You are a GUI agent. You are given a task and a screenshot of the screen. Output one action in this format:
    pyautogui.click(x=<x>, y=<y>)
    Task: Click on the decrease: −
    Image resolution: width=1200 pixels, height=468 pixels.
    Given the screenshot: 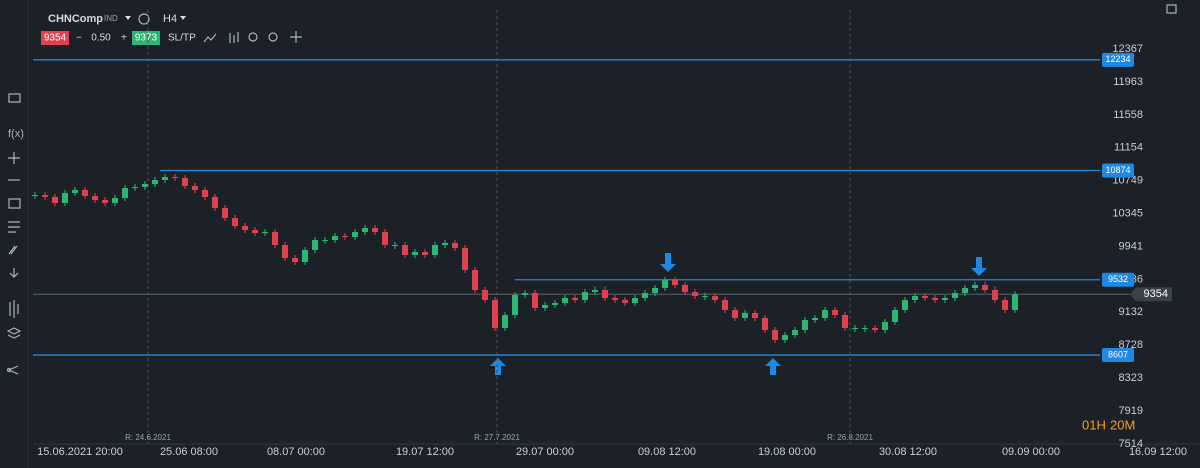 What is the action you would take?
    pyautogui.click(x=79, y=38)
    